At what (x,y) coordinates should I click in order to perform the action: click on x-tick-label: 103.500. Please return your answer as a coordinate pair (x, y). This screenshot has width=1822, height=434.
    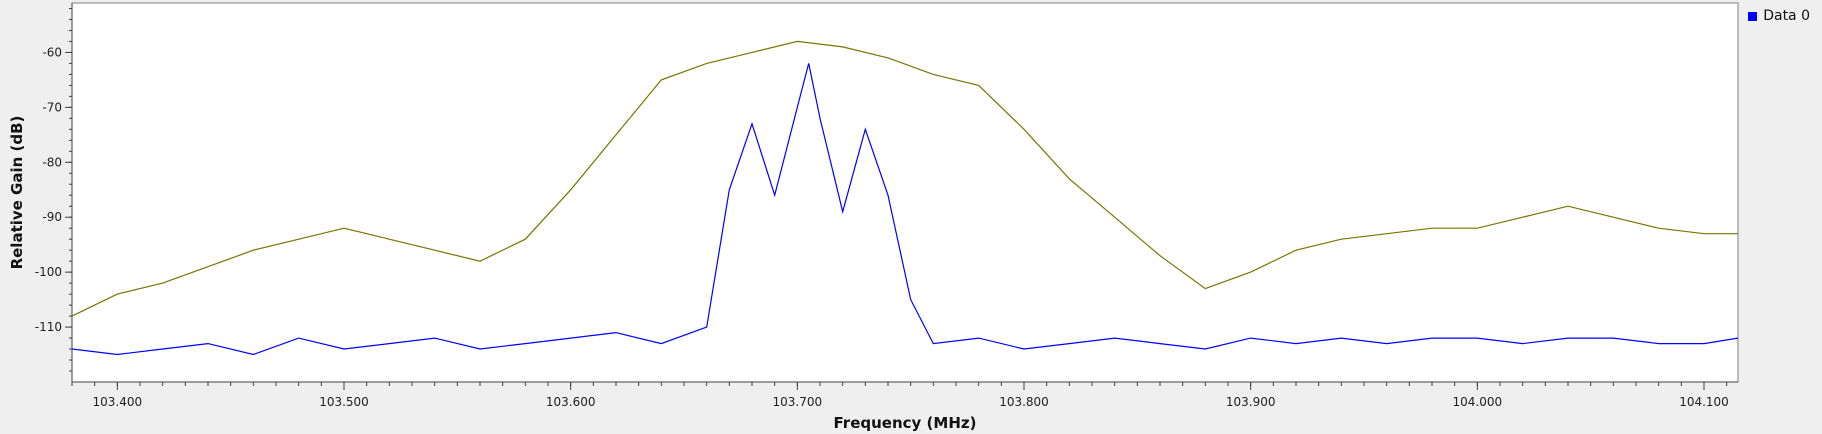
    Looking at the image, I should click on (344, 402).